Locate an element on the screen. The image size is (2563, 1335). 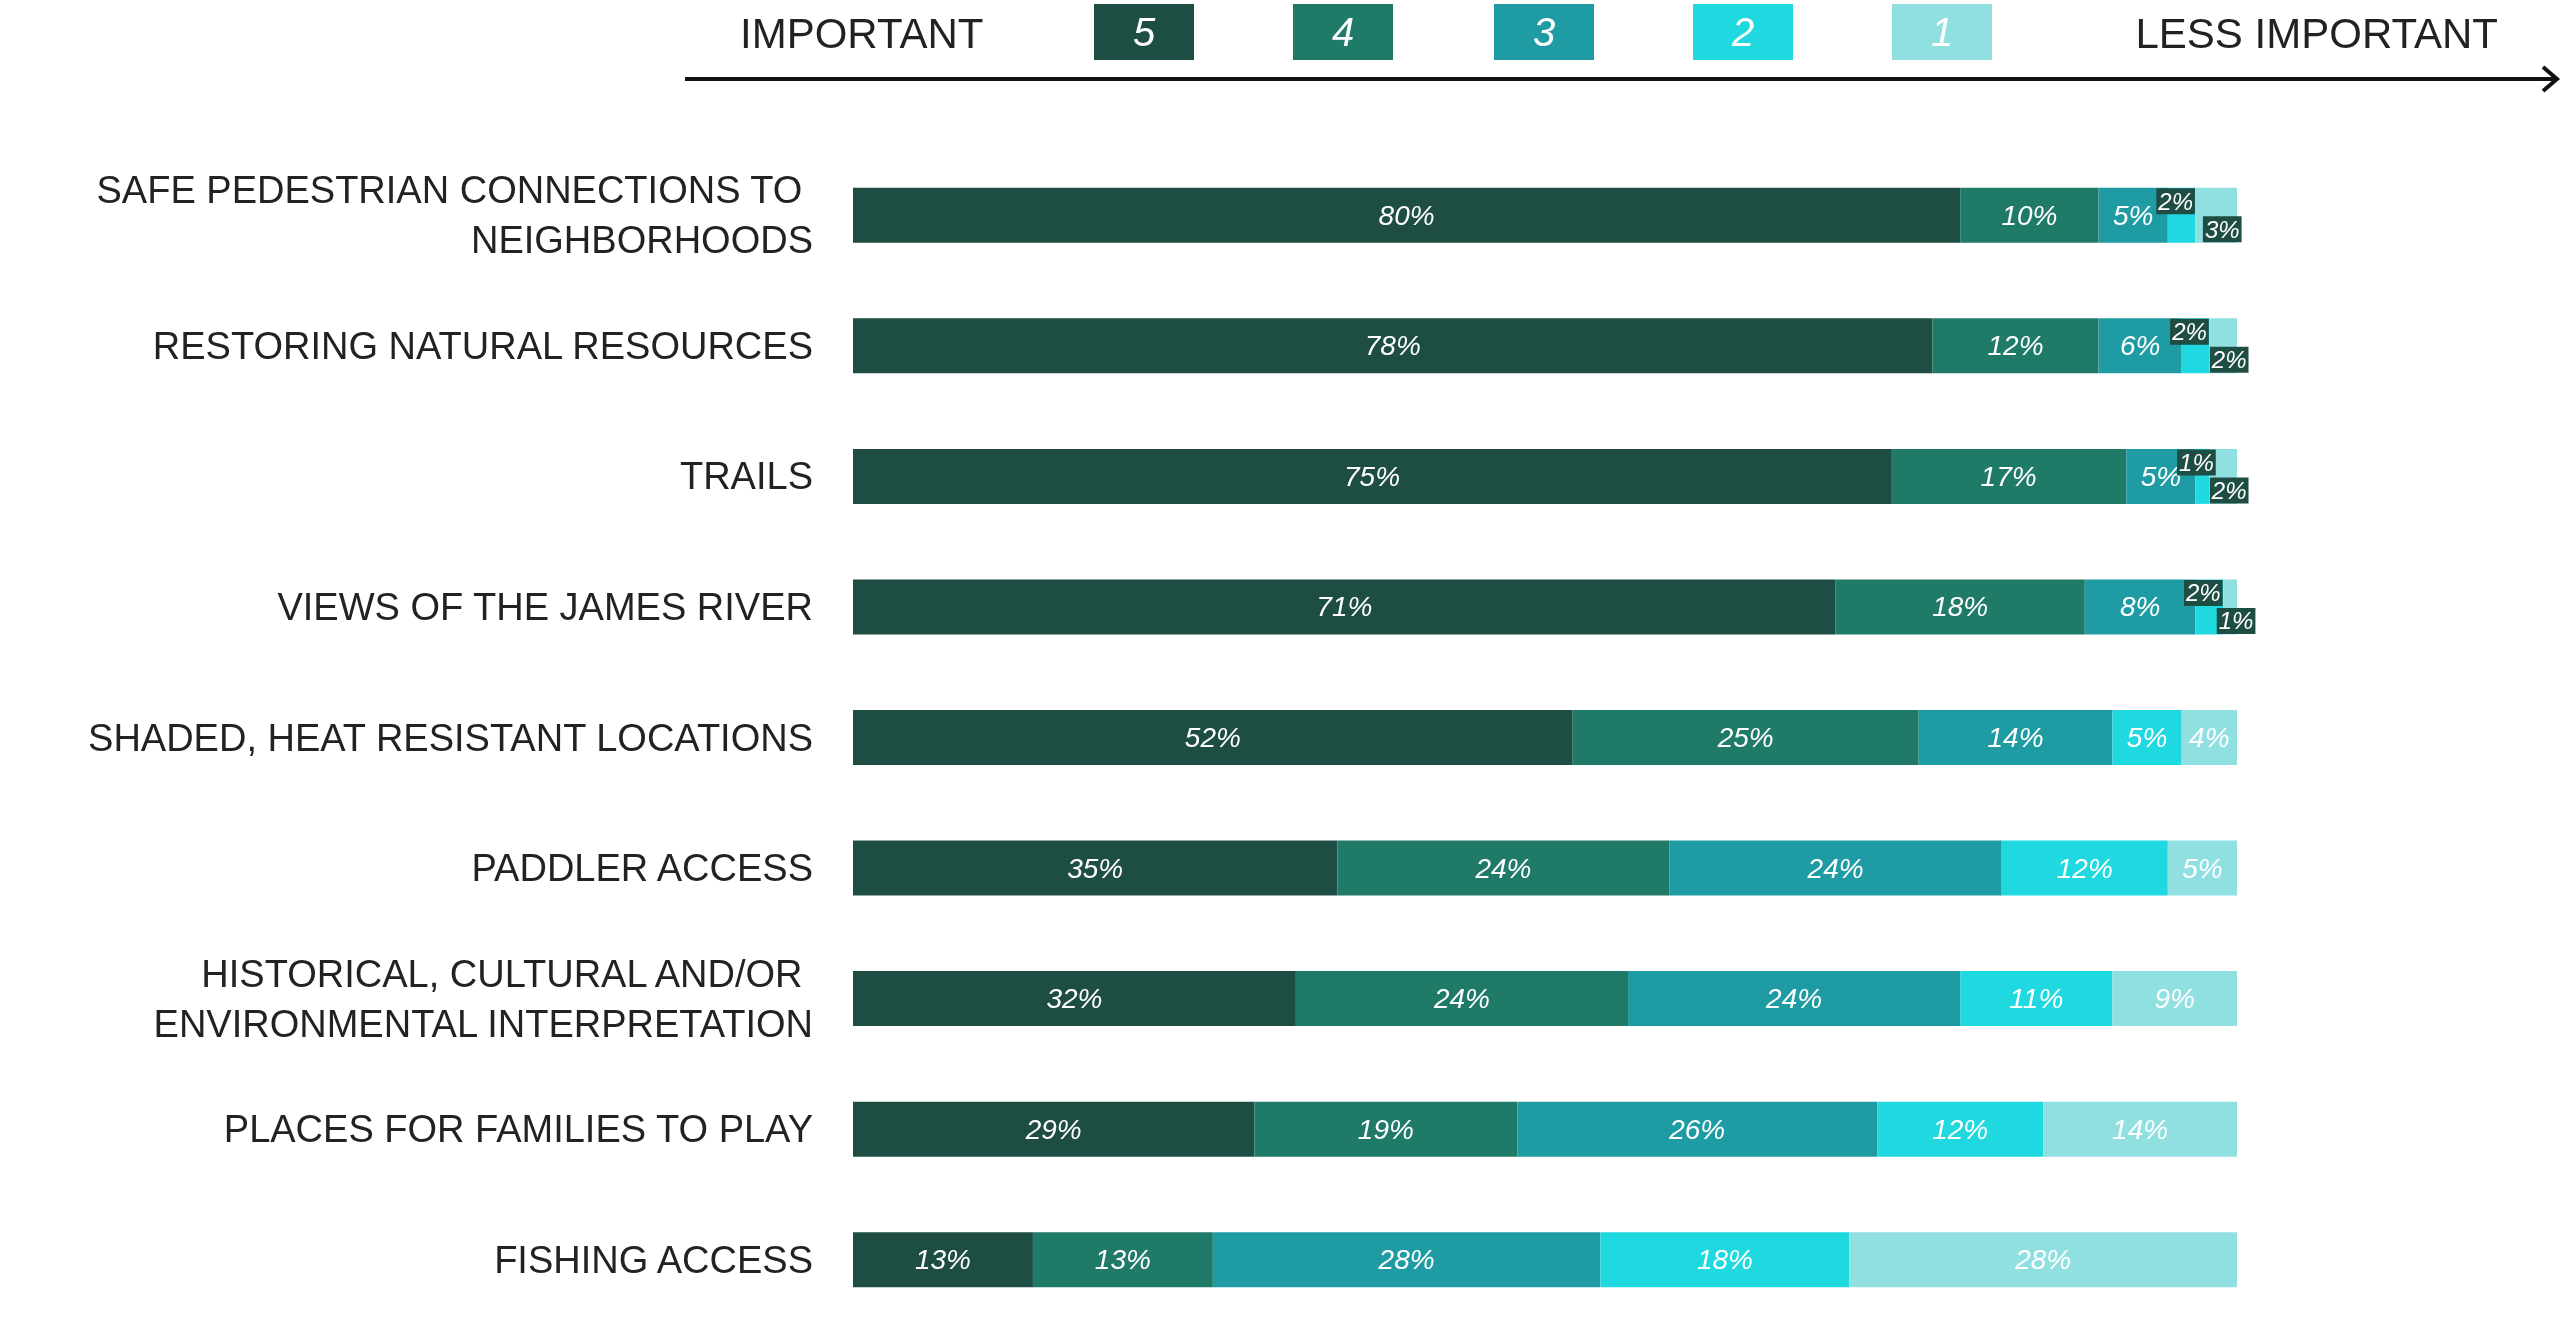
data-label: 9% is located at coordinates (2174, 999).